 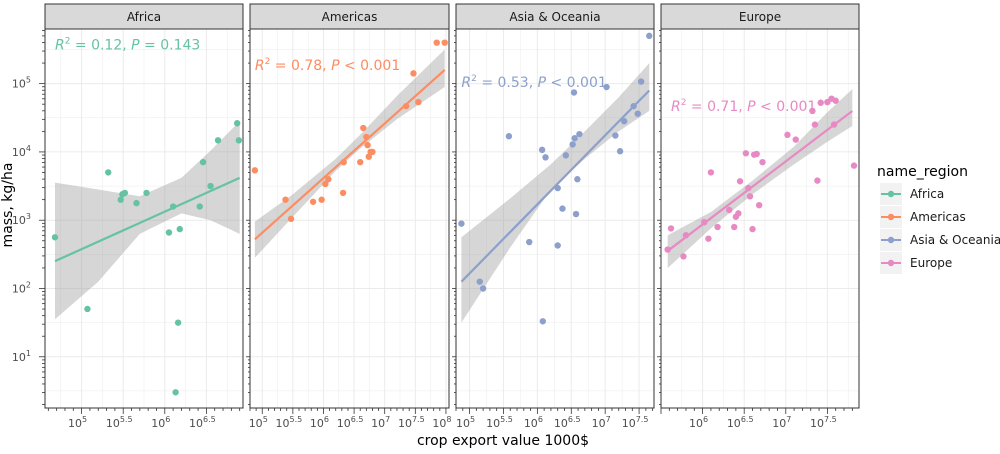 What do you see at coordinates (503, 441) in the screenshot?
I see `x-axis-title: crop export value 1000$` at bounding box center [503, 441].